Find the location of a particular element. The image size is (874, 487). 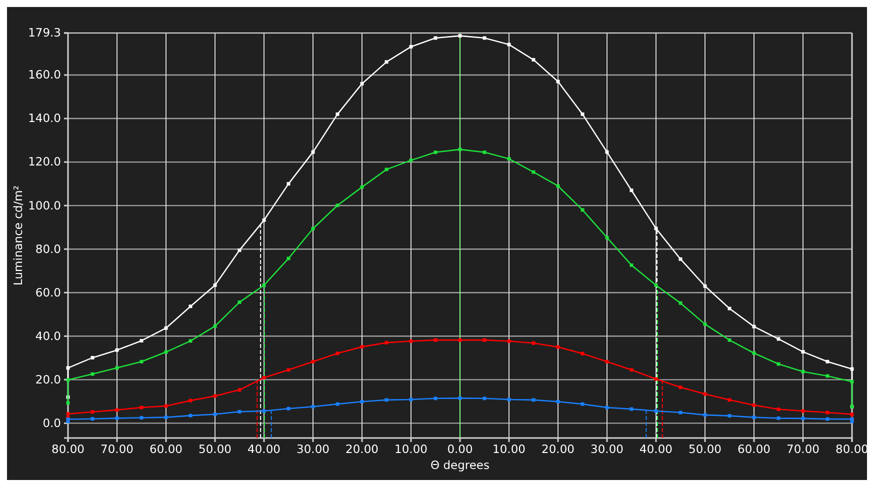

y-tick-label: 60.0 is located at coordinates (48, 292).